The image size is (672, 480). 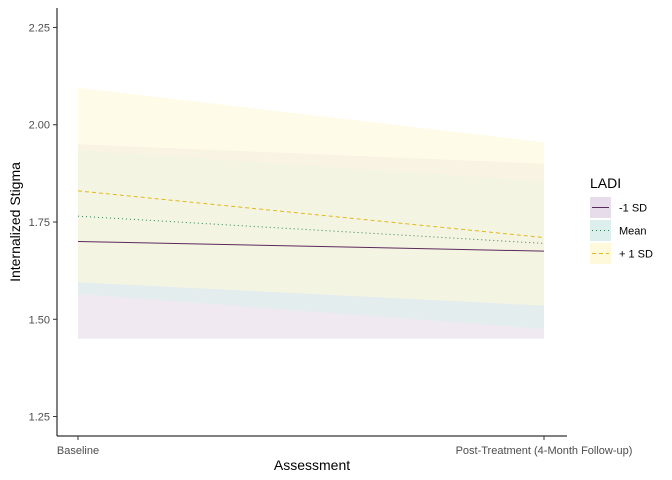 I want to click on x-tick-label: Post-Treatment (4-Month Follow-up), so click(x=544, y=451).